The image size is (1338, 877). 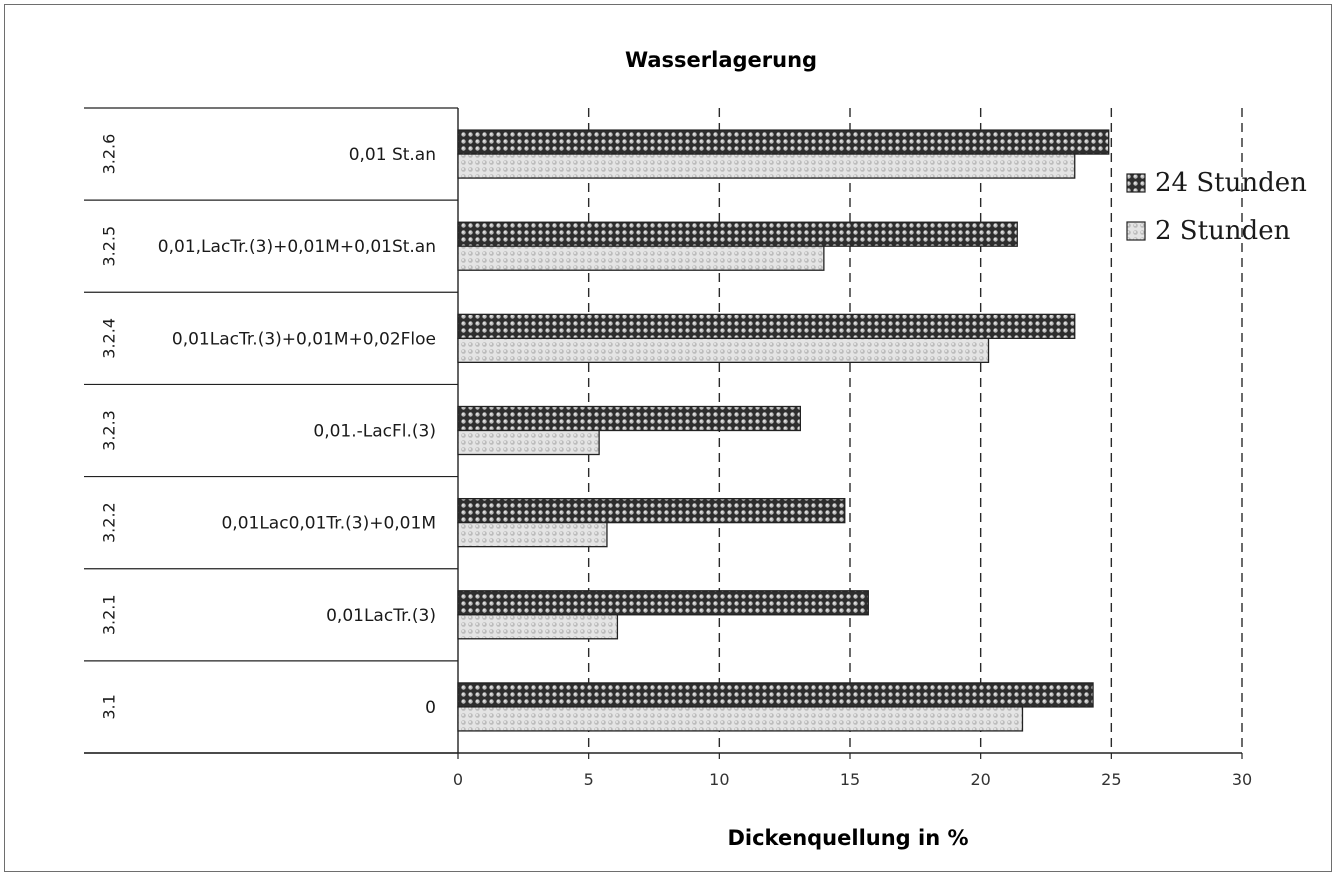 What do you see at coordinates (589, 779) in the screenshot?
I see `x-tick-label: 5` at bounding box center [589, 779].